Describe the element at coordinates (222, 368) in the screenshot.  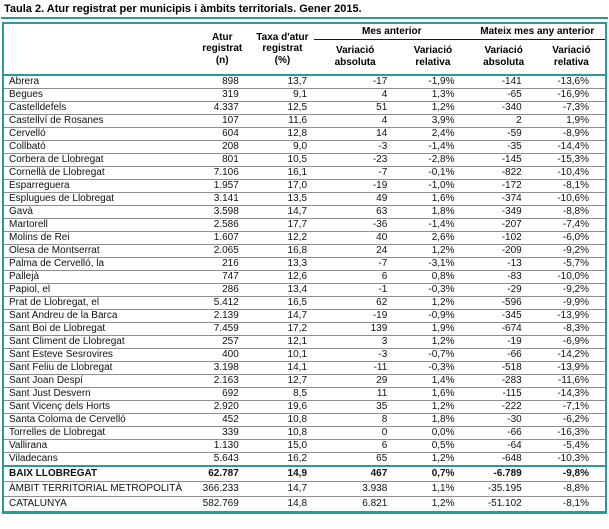
I see `cell-value: 3.198` at that location.